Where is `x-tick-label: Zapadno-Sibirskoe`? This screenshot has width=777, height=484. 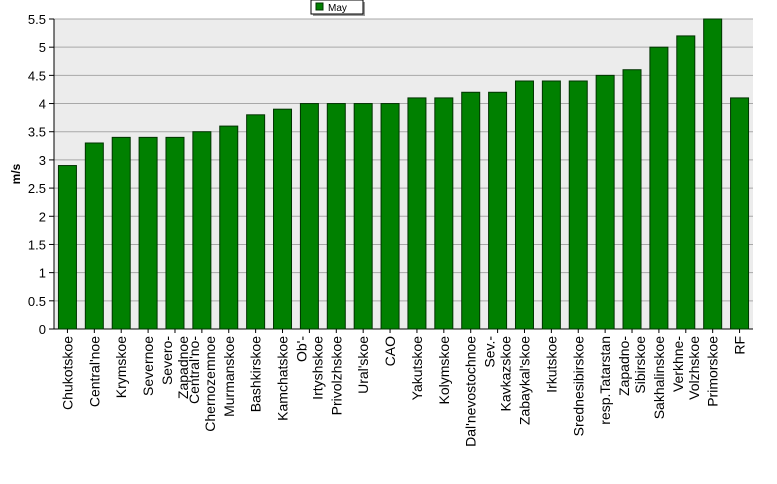 x-tick-label: Zapadno-Sibirskoe is located at coordinates (632, 366).